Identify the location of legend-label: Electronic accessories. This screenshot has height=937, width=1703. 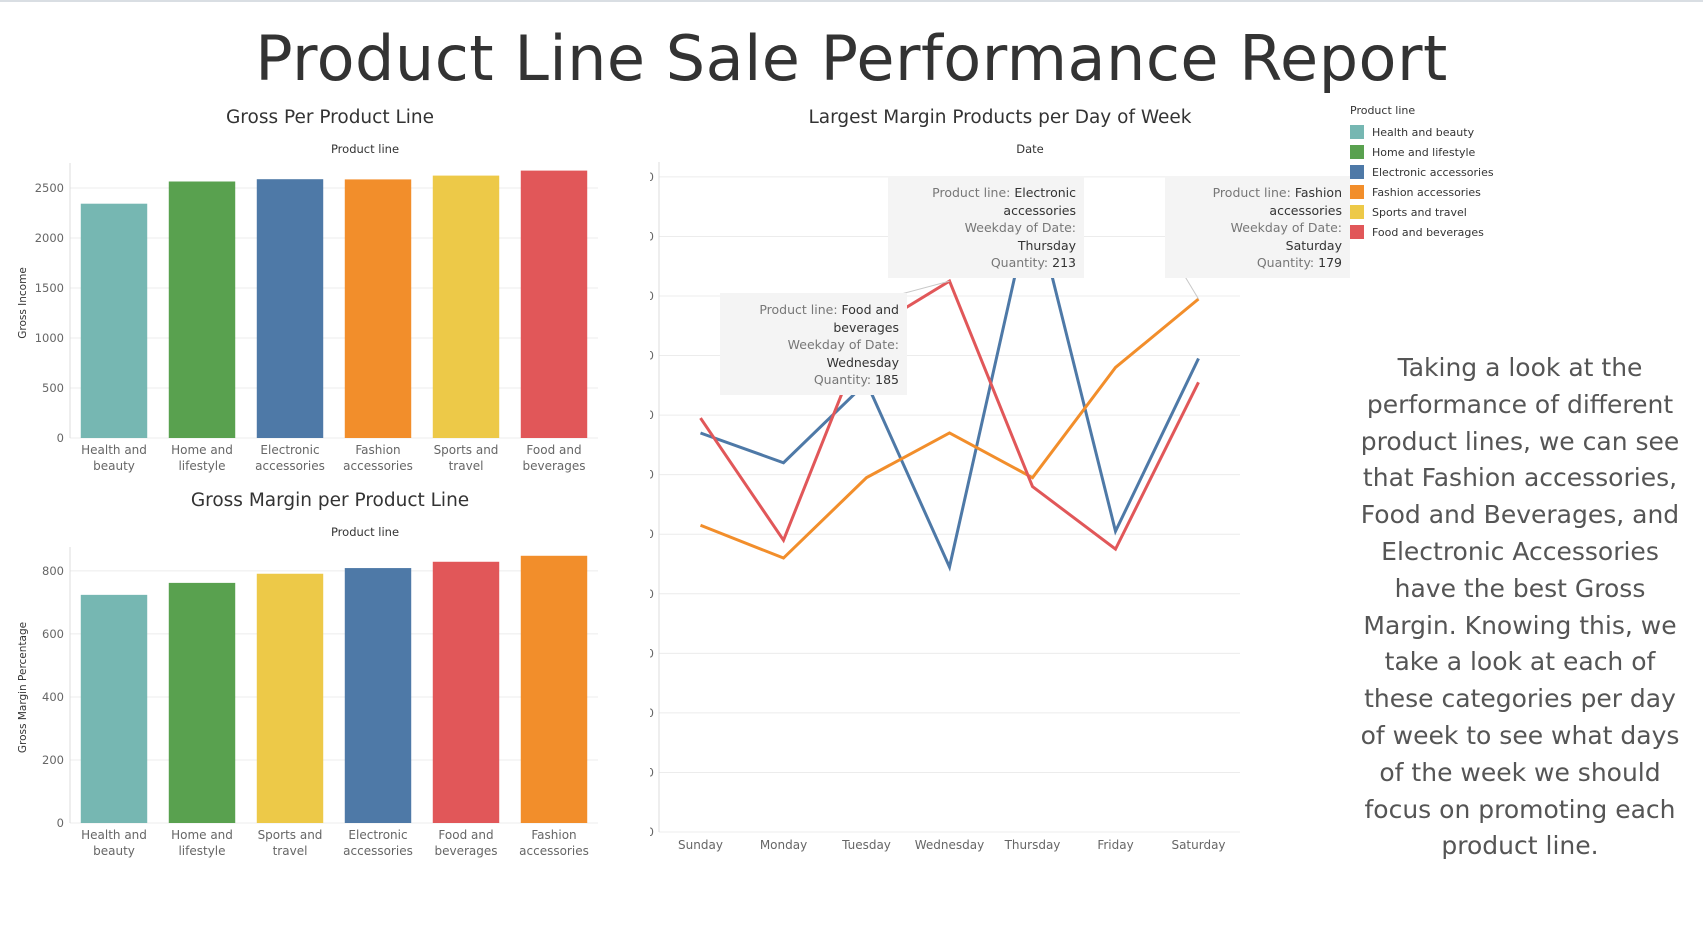
(1433, 172).